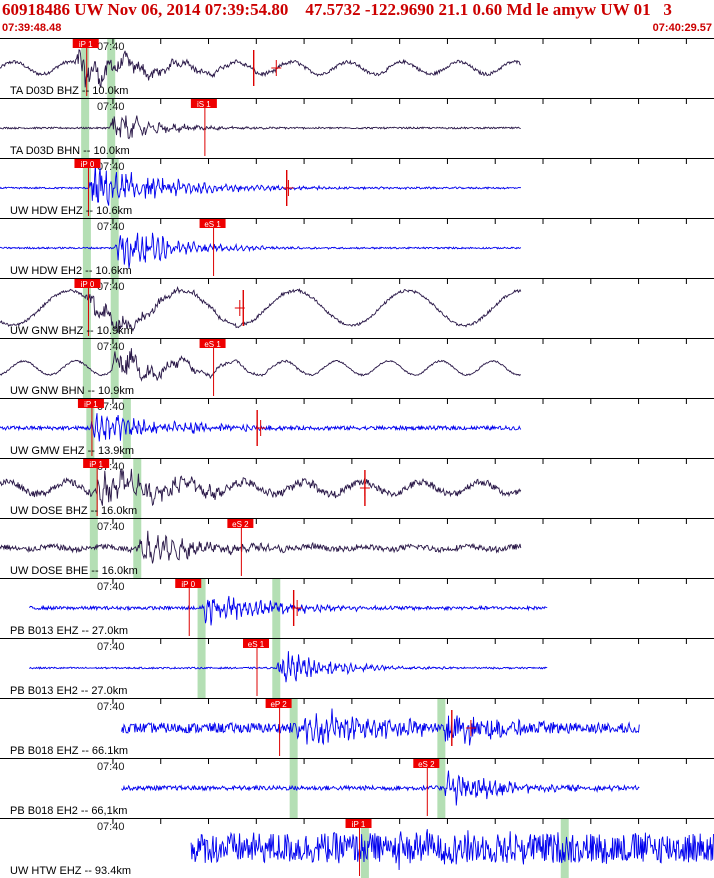 The height and width of the screenshot is (878, 714). What do you see at coordinates (69, 631) in the screenshot?
I see `station-label: PB B013 EHZ -- 27.0km` at bounding box center [69, 631].